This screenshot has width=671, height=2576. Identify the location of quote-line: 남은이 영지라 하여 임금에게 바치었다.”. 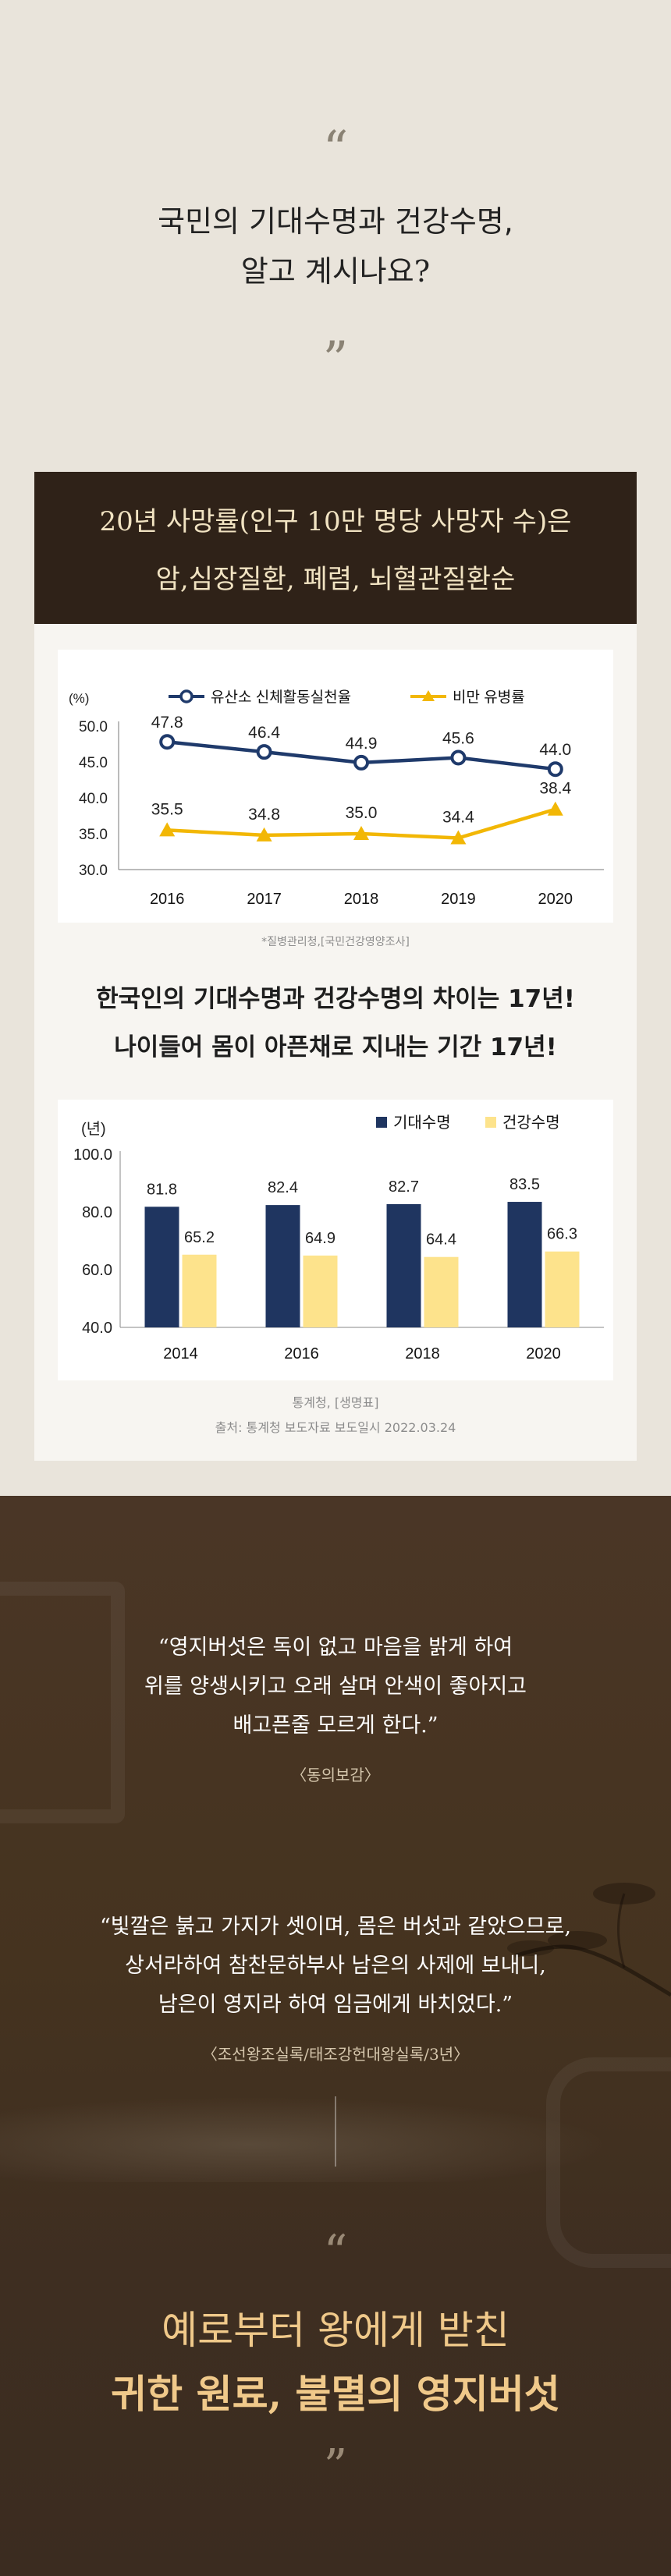
(335, 2005).